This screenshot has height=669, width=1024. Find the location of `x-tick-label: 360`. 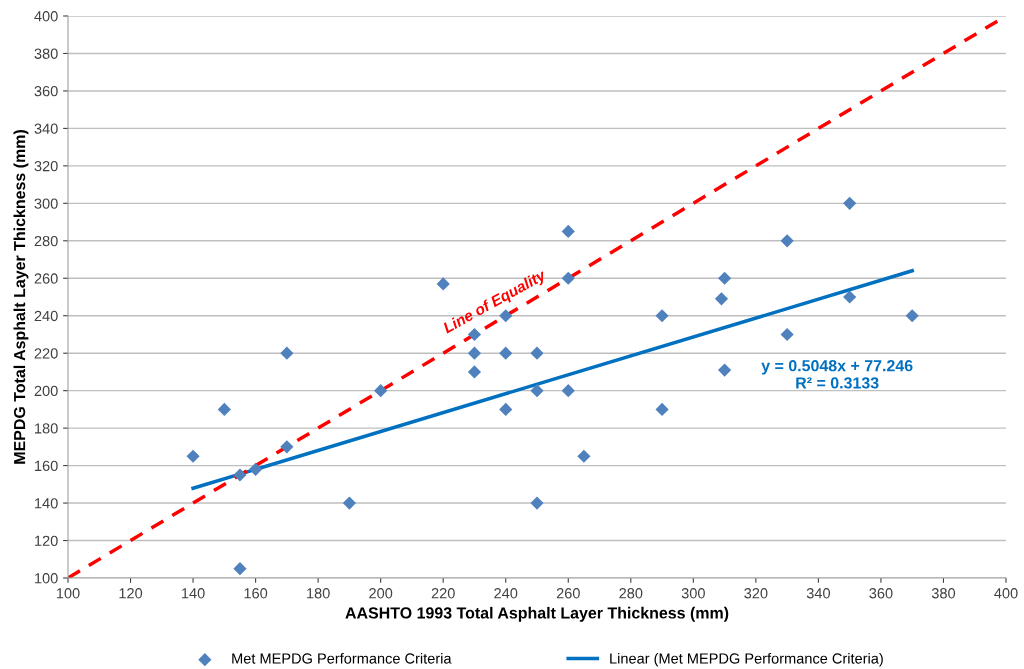

x-tick-label: 360 is located at coordinates (881, 593).